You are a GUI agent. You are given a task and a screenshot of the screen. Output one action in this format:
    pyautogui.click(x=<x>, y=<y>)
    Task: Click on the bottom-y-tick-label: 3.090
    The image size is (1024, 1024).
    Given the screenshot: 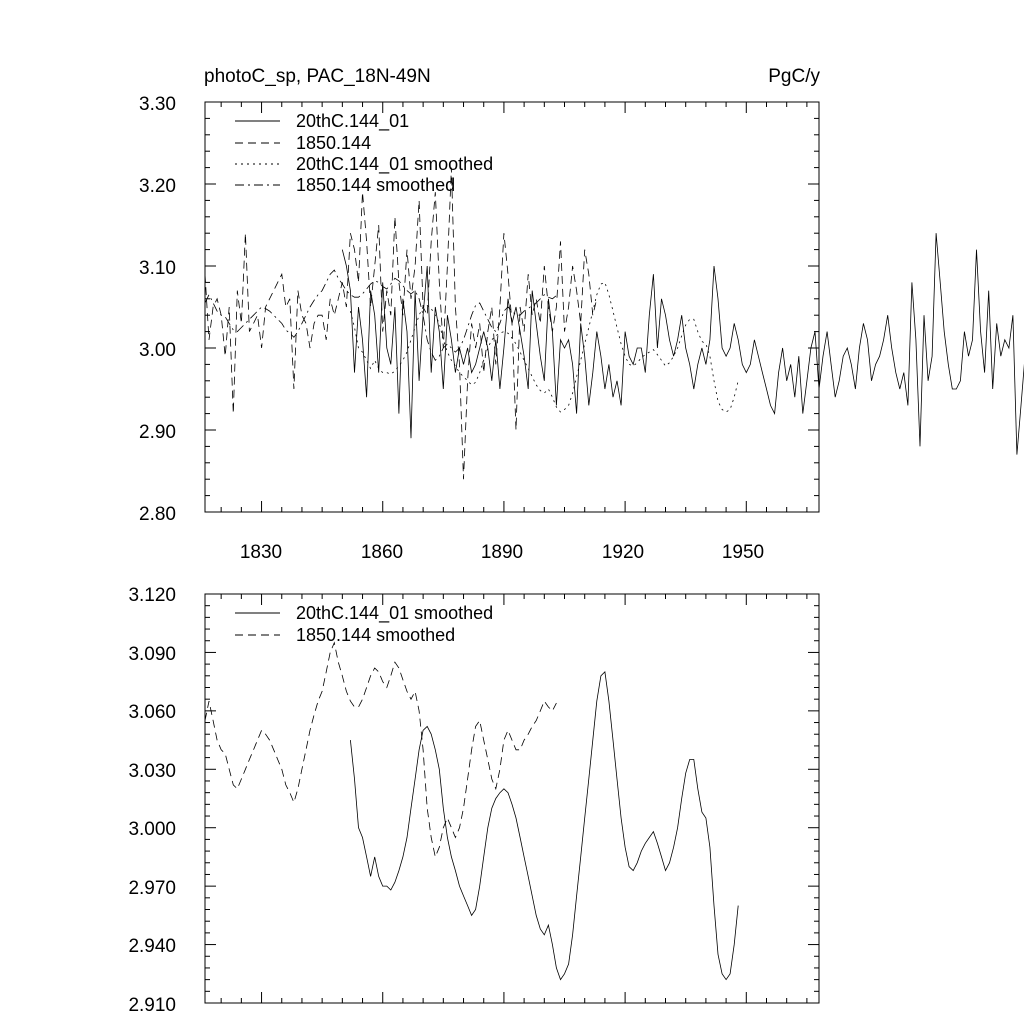 What is the action you would take?
    pyautogui.click(x=152, y=654)
    